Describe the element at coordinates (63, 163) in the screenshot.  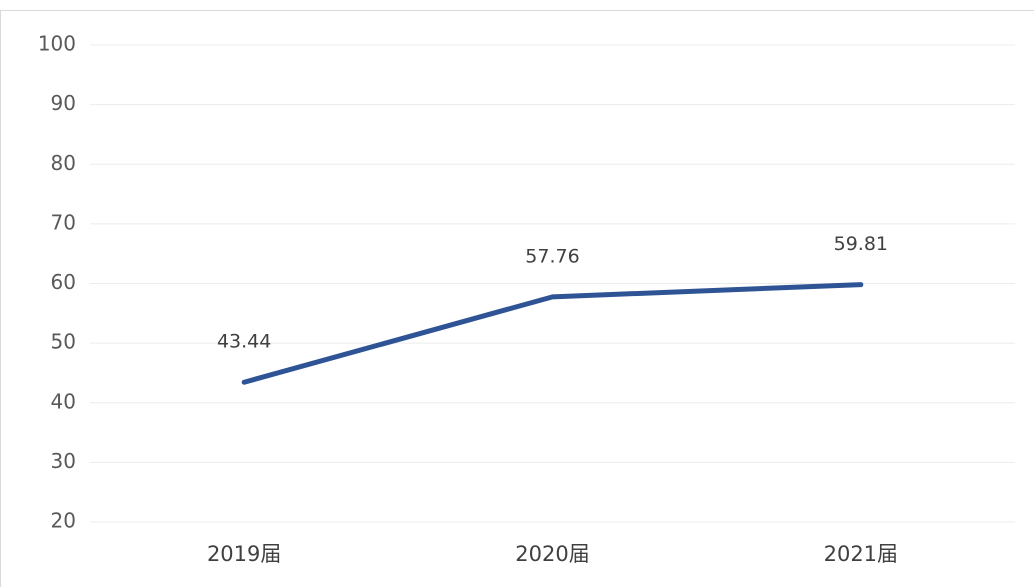
I see `y-tick-label: 80` at that location.